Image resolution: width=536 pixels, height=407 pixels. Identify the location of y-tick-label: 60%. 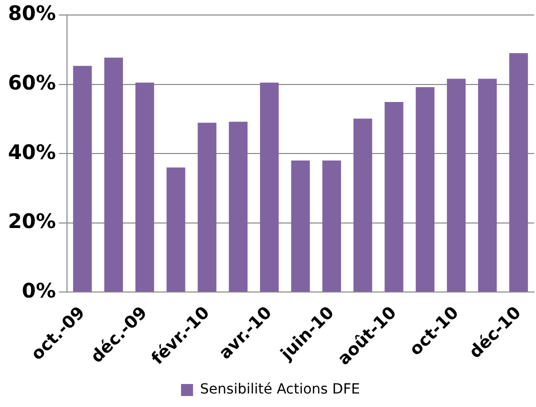
(32, 82).